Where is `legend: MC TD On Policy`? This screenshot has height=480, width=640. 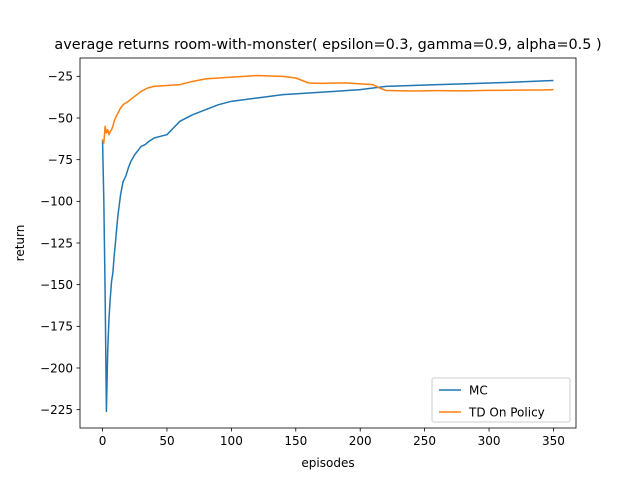
legend: MC TD On Policy is located at coordinates (501, 400).